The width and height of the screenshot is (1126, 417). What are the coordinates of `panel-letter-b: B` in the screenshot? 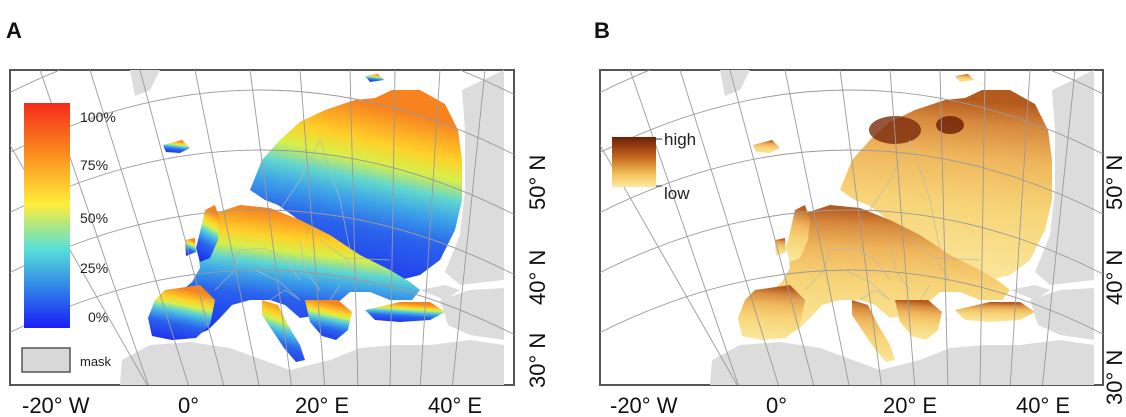 It's located at (602, 30).